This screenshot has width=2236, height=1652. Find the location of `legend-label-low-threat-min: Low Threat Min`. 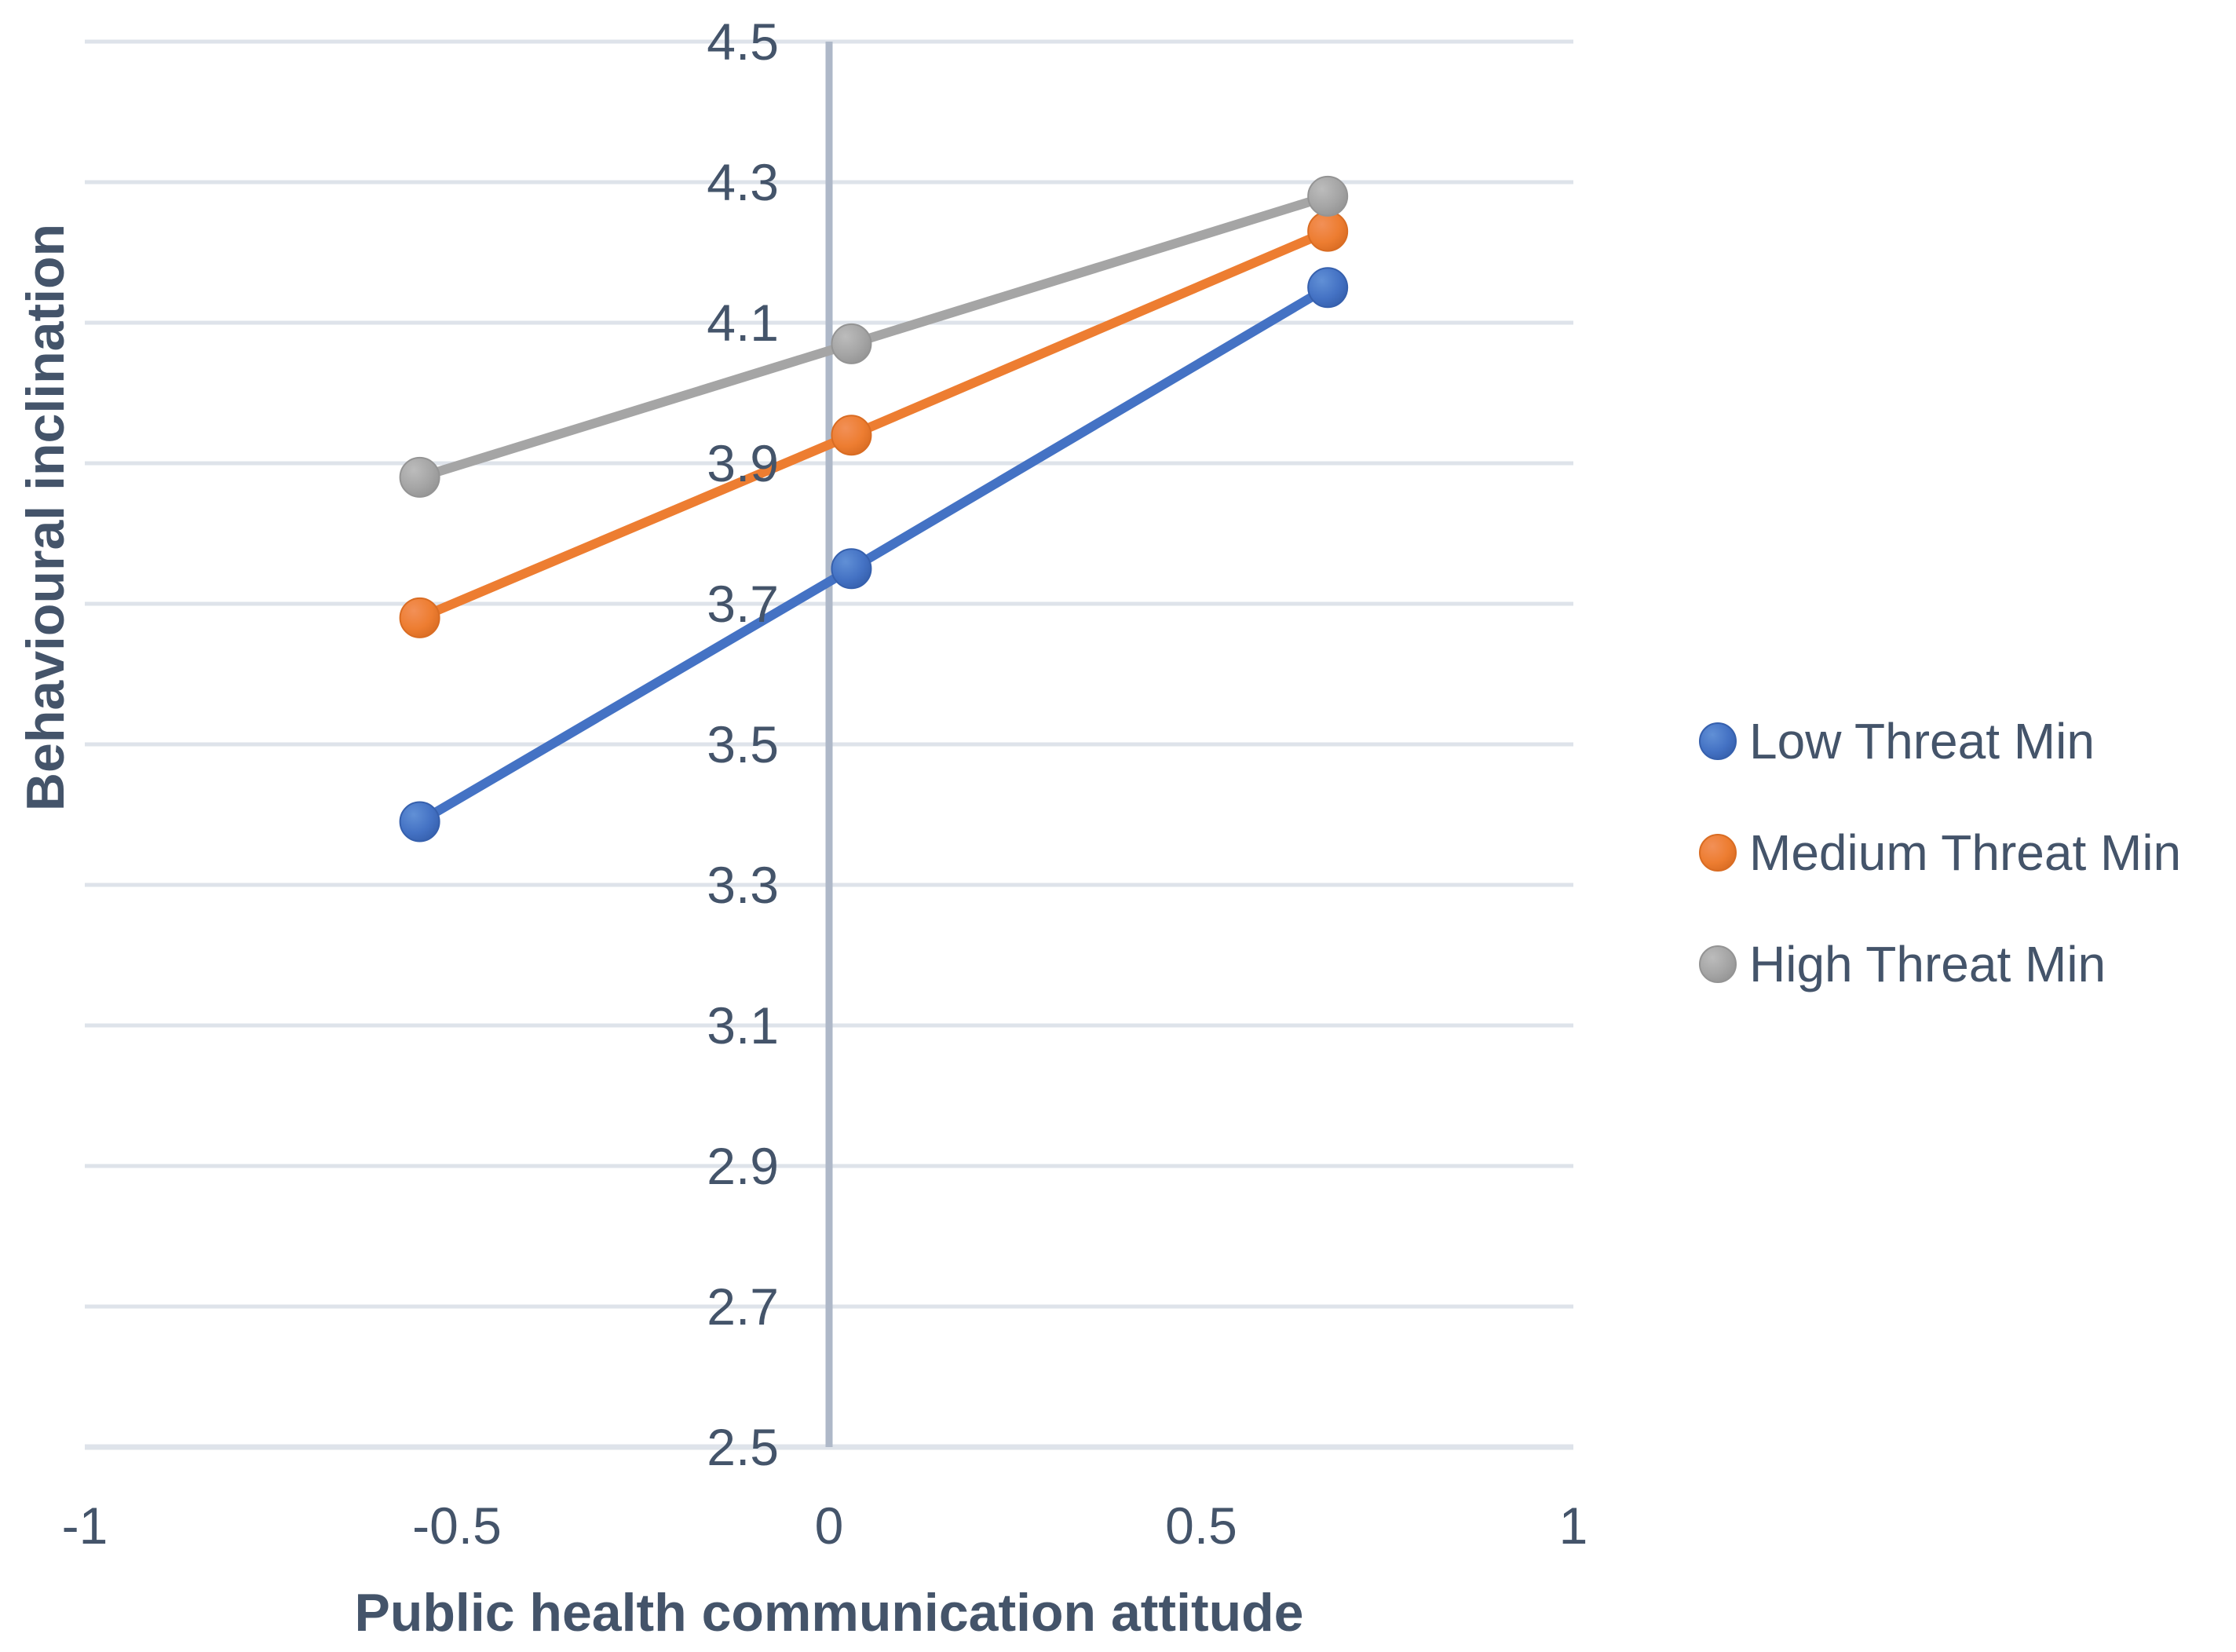

legend-label-low-threat-min: Low Threat Min is located at coordinates (1922, 741).